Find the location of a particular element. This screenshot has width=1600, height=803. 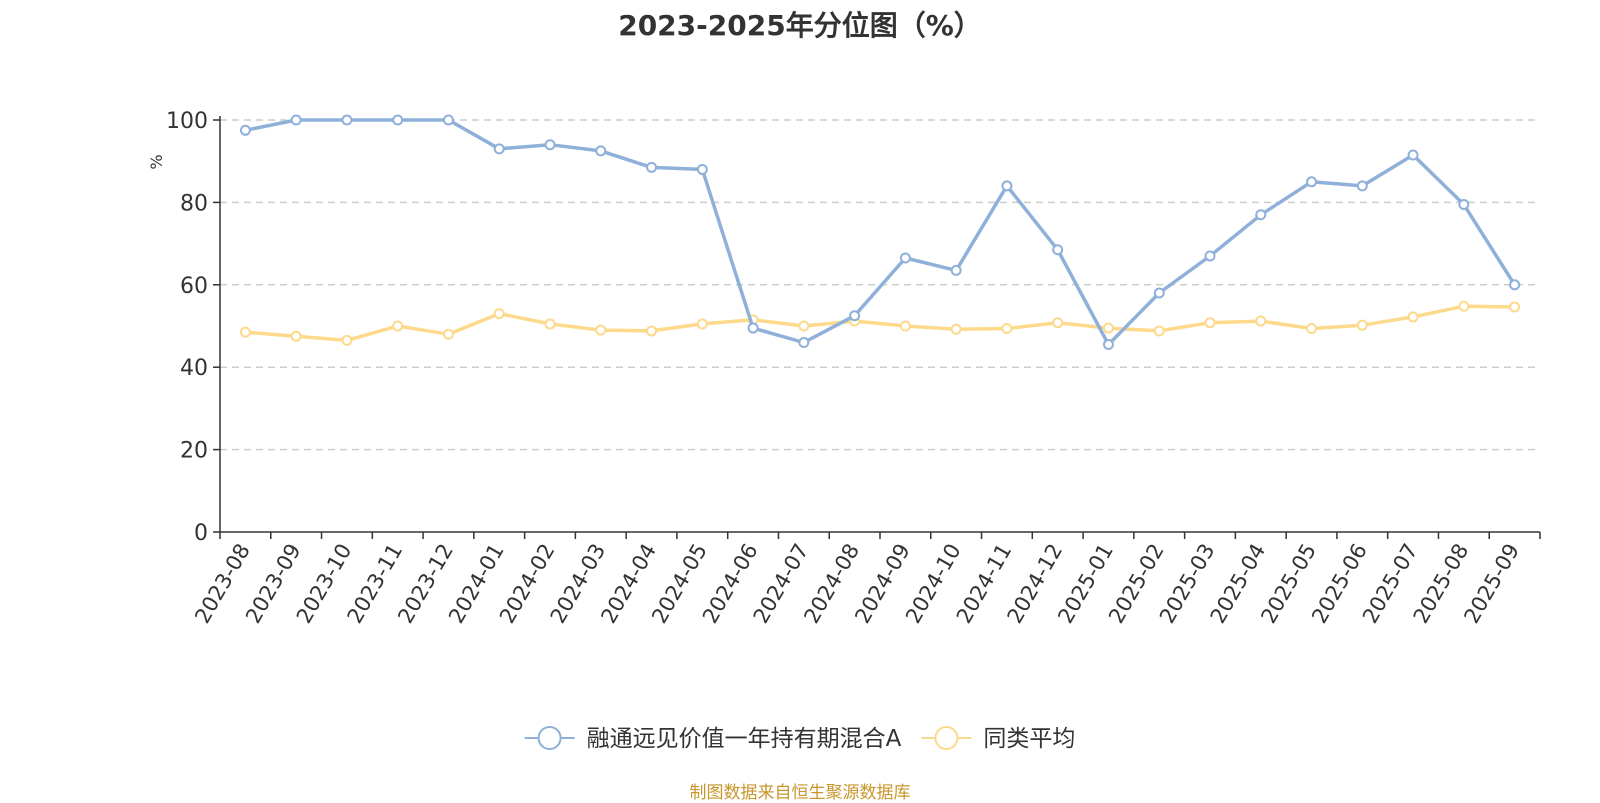

legend: 融通远见价值一年持有期混合A 同类平均 is located at coordinates (800, 739).